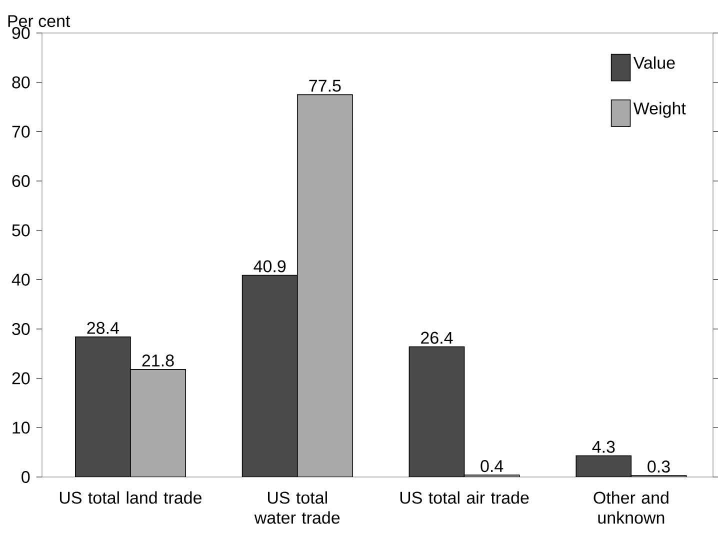 The height and width of the screenshot is (537, 718). Describe the element at coordinates (26, 477) in the screenshot. I see `y-tick-label: 0` at that location.